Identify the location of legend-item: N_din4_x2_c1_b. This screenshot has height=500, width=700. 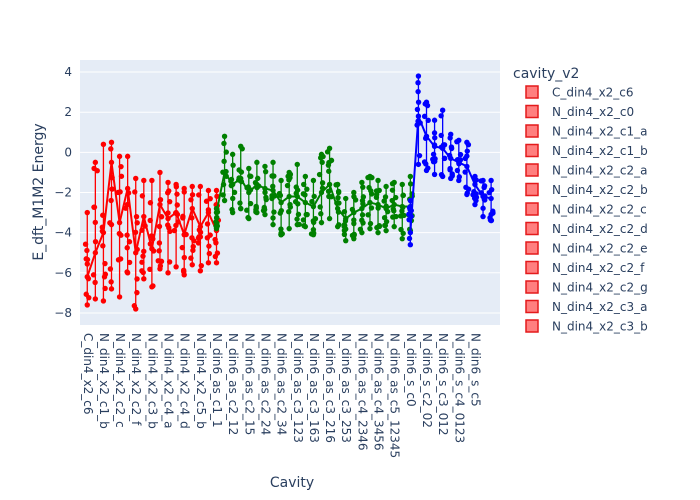
(586, 150).